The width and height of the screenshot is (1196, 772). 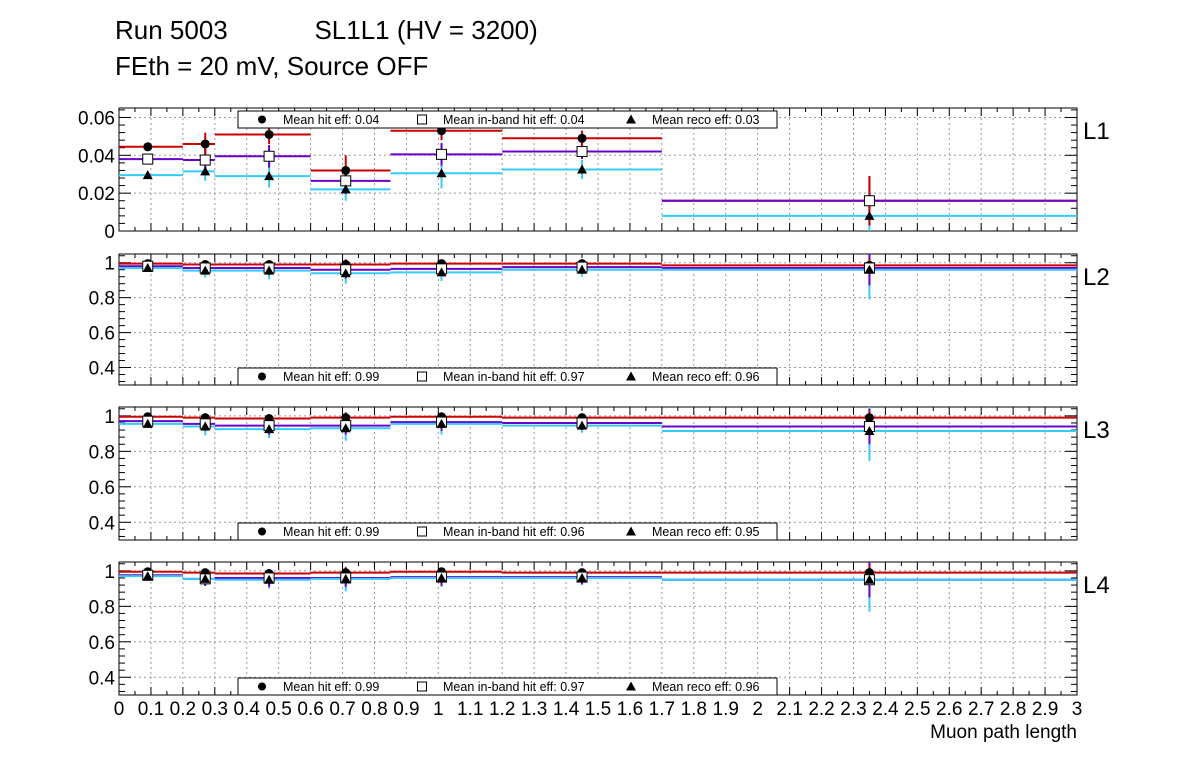 I want to click on x-tick-label: 1.2, so click(x=502, y=709).